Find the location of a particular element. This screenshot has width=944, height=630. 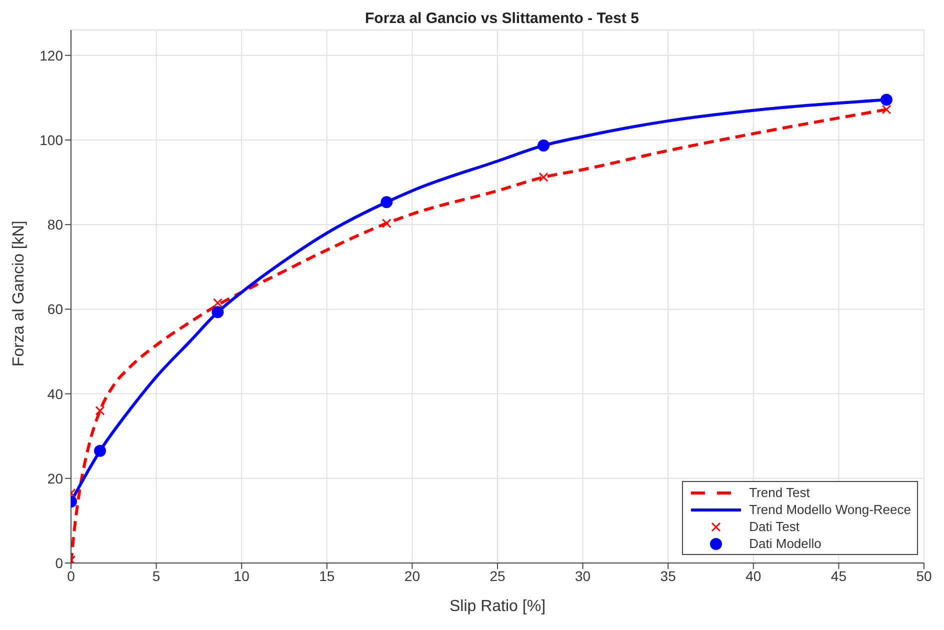

legend-label: Trend Modello Wong-Reece is located at coordinates (830, 509).